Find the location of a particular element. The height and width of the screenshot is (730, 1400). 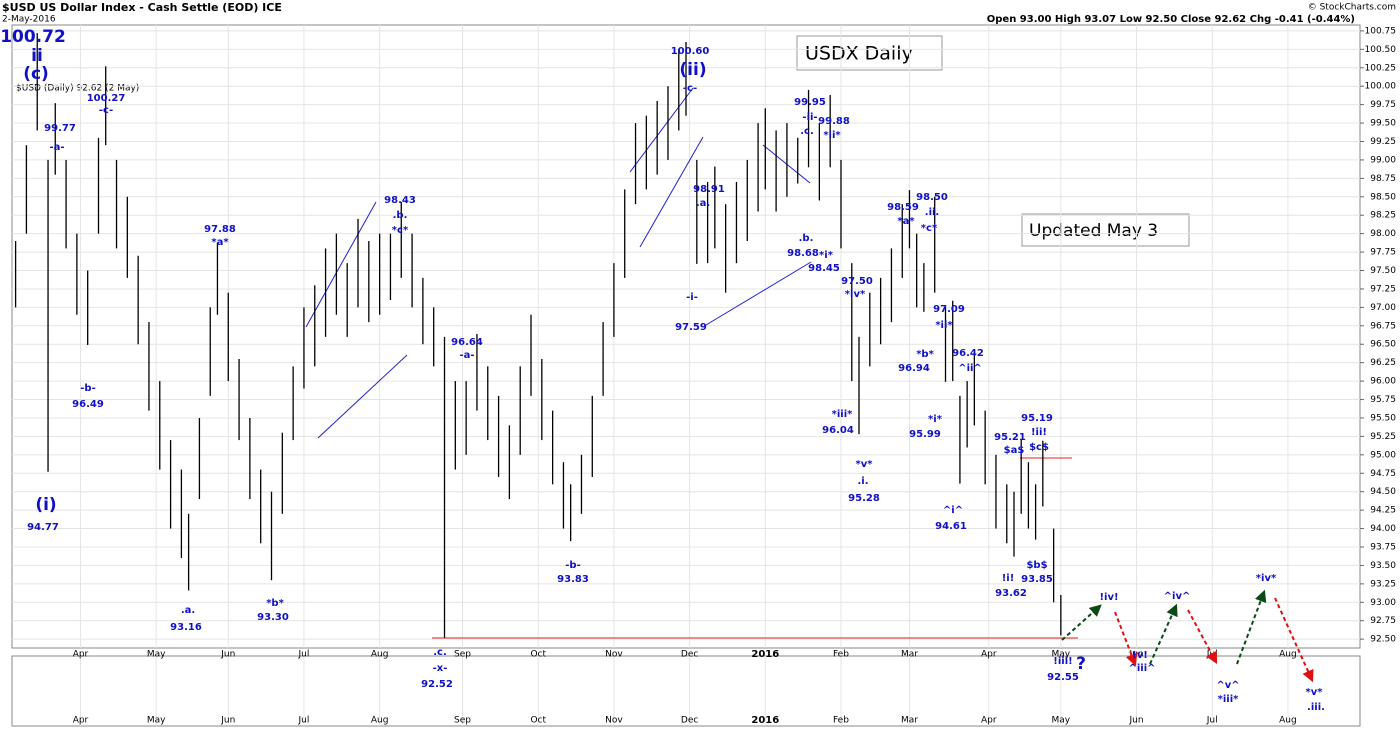

y-tick-label: 98.00 is located at coordinates (1383, 234).